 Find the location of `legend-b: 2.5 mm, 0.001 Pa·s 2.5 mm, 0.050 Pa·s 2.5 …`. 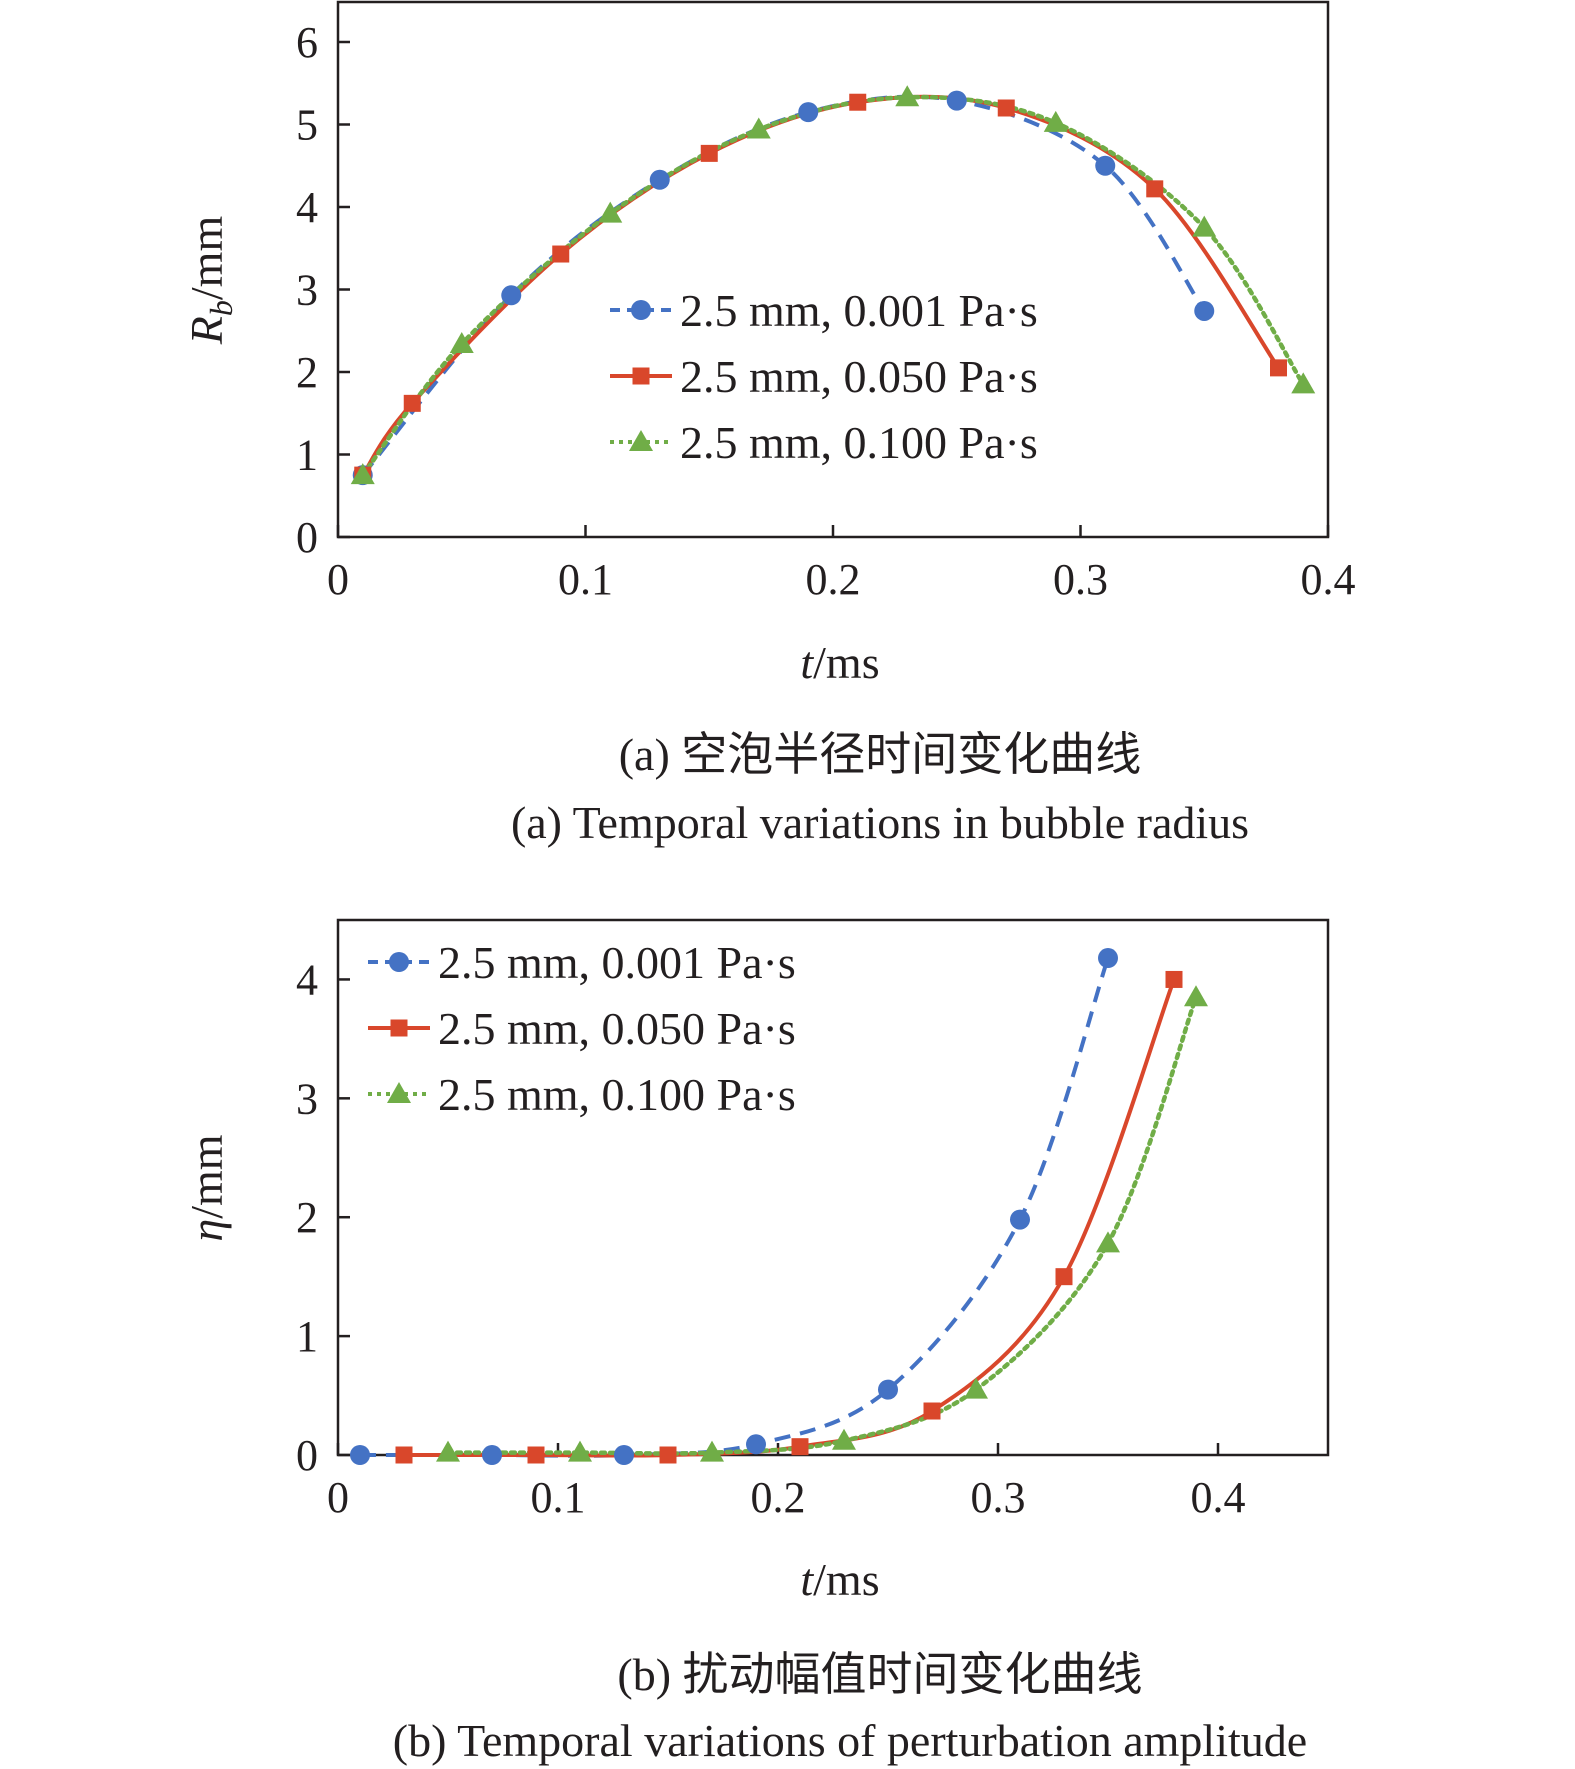

legend-b: 2.5 mm, 0.001 Pa·s 2.5 mm, 0.050 Pa·s 2.5 … is located at coordinates (582, 1028).